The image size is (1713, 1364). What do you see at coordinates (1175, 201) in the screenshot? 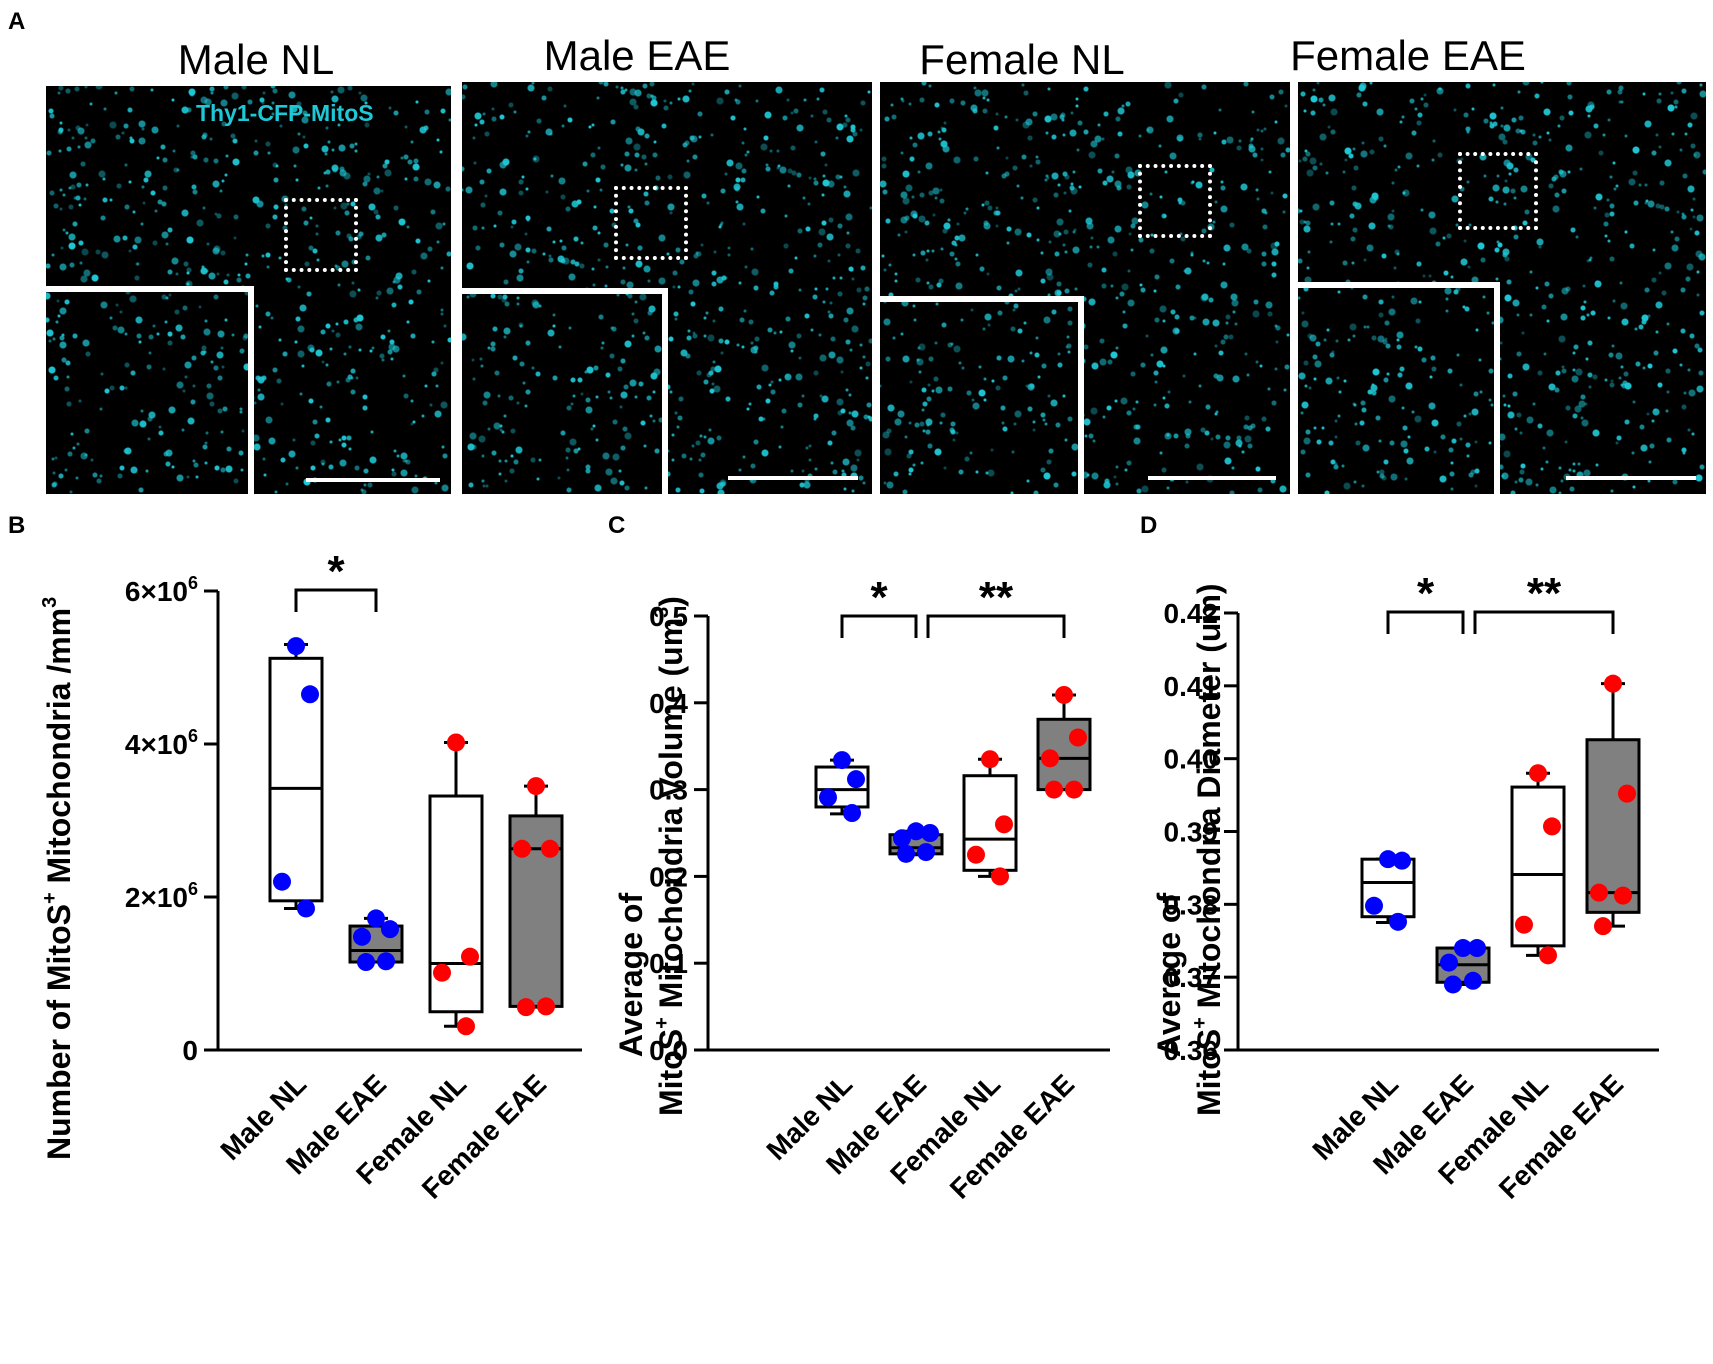
I see `roi-box-female-nl` at bounding box center [1175, 201].